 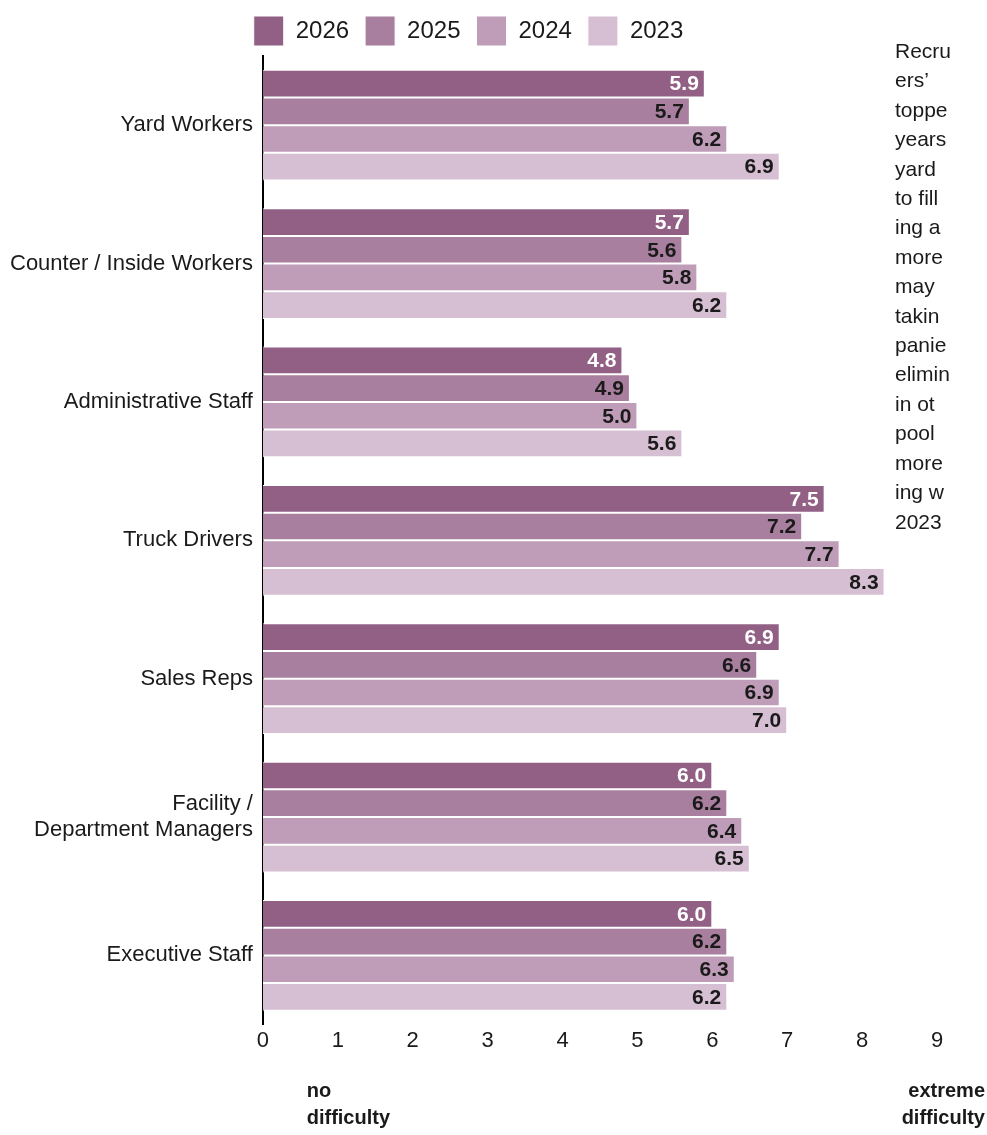 What do you see at coordinates (819, 553) in the screenshot?
I see `data-label: 7.7` at bounding box center [819, 553].